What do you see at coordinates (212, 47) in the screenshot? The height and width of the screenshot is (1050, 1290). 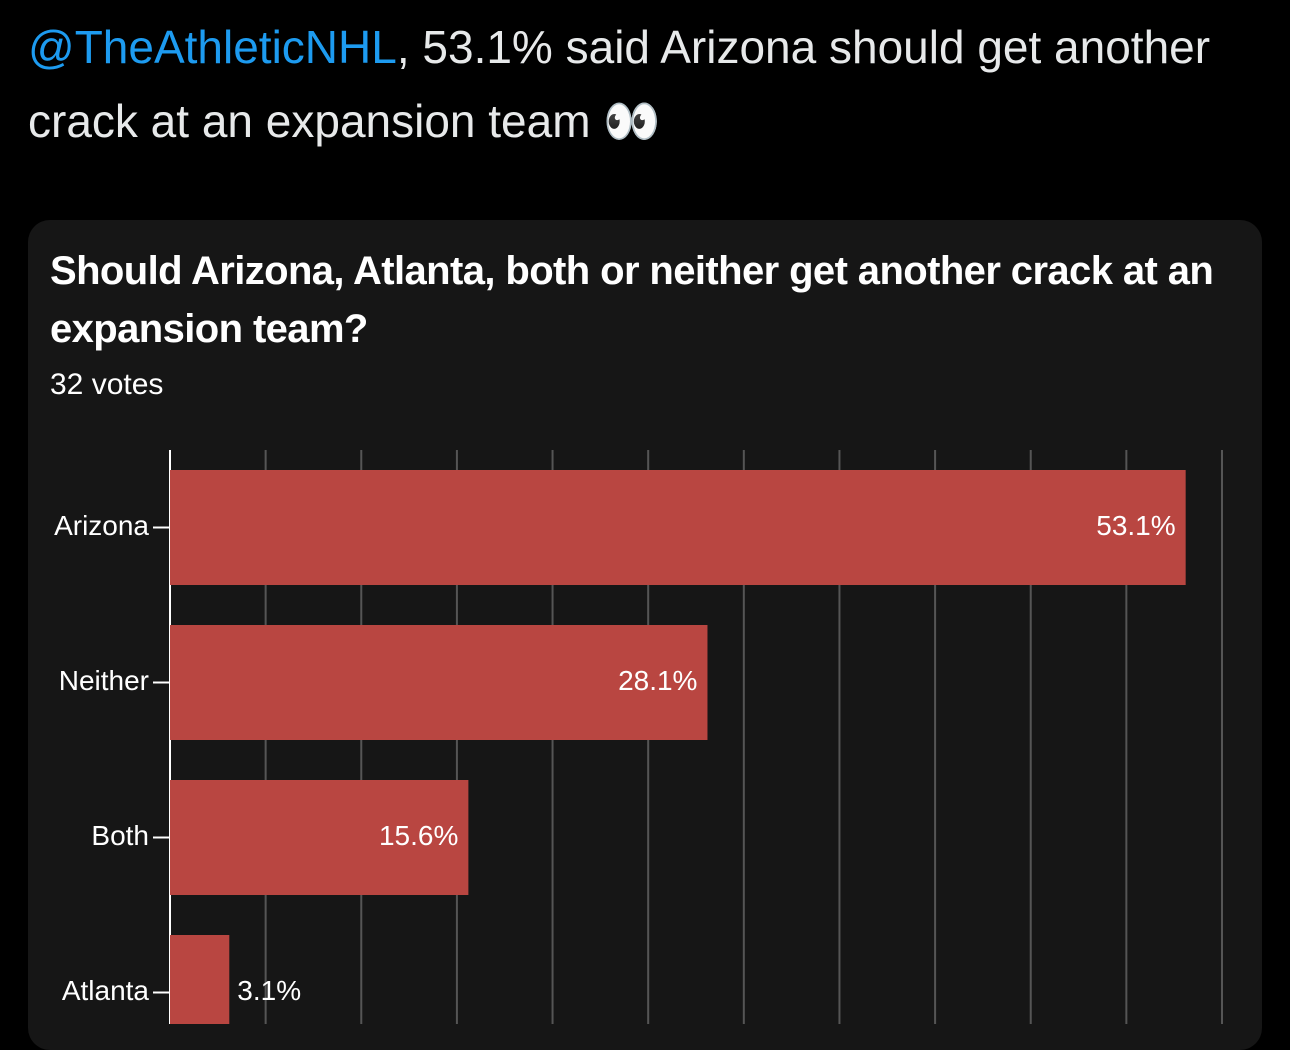 I see `mention: @TheAthleticNHL` at bounding box center [212, 47].